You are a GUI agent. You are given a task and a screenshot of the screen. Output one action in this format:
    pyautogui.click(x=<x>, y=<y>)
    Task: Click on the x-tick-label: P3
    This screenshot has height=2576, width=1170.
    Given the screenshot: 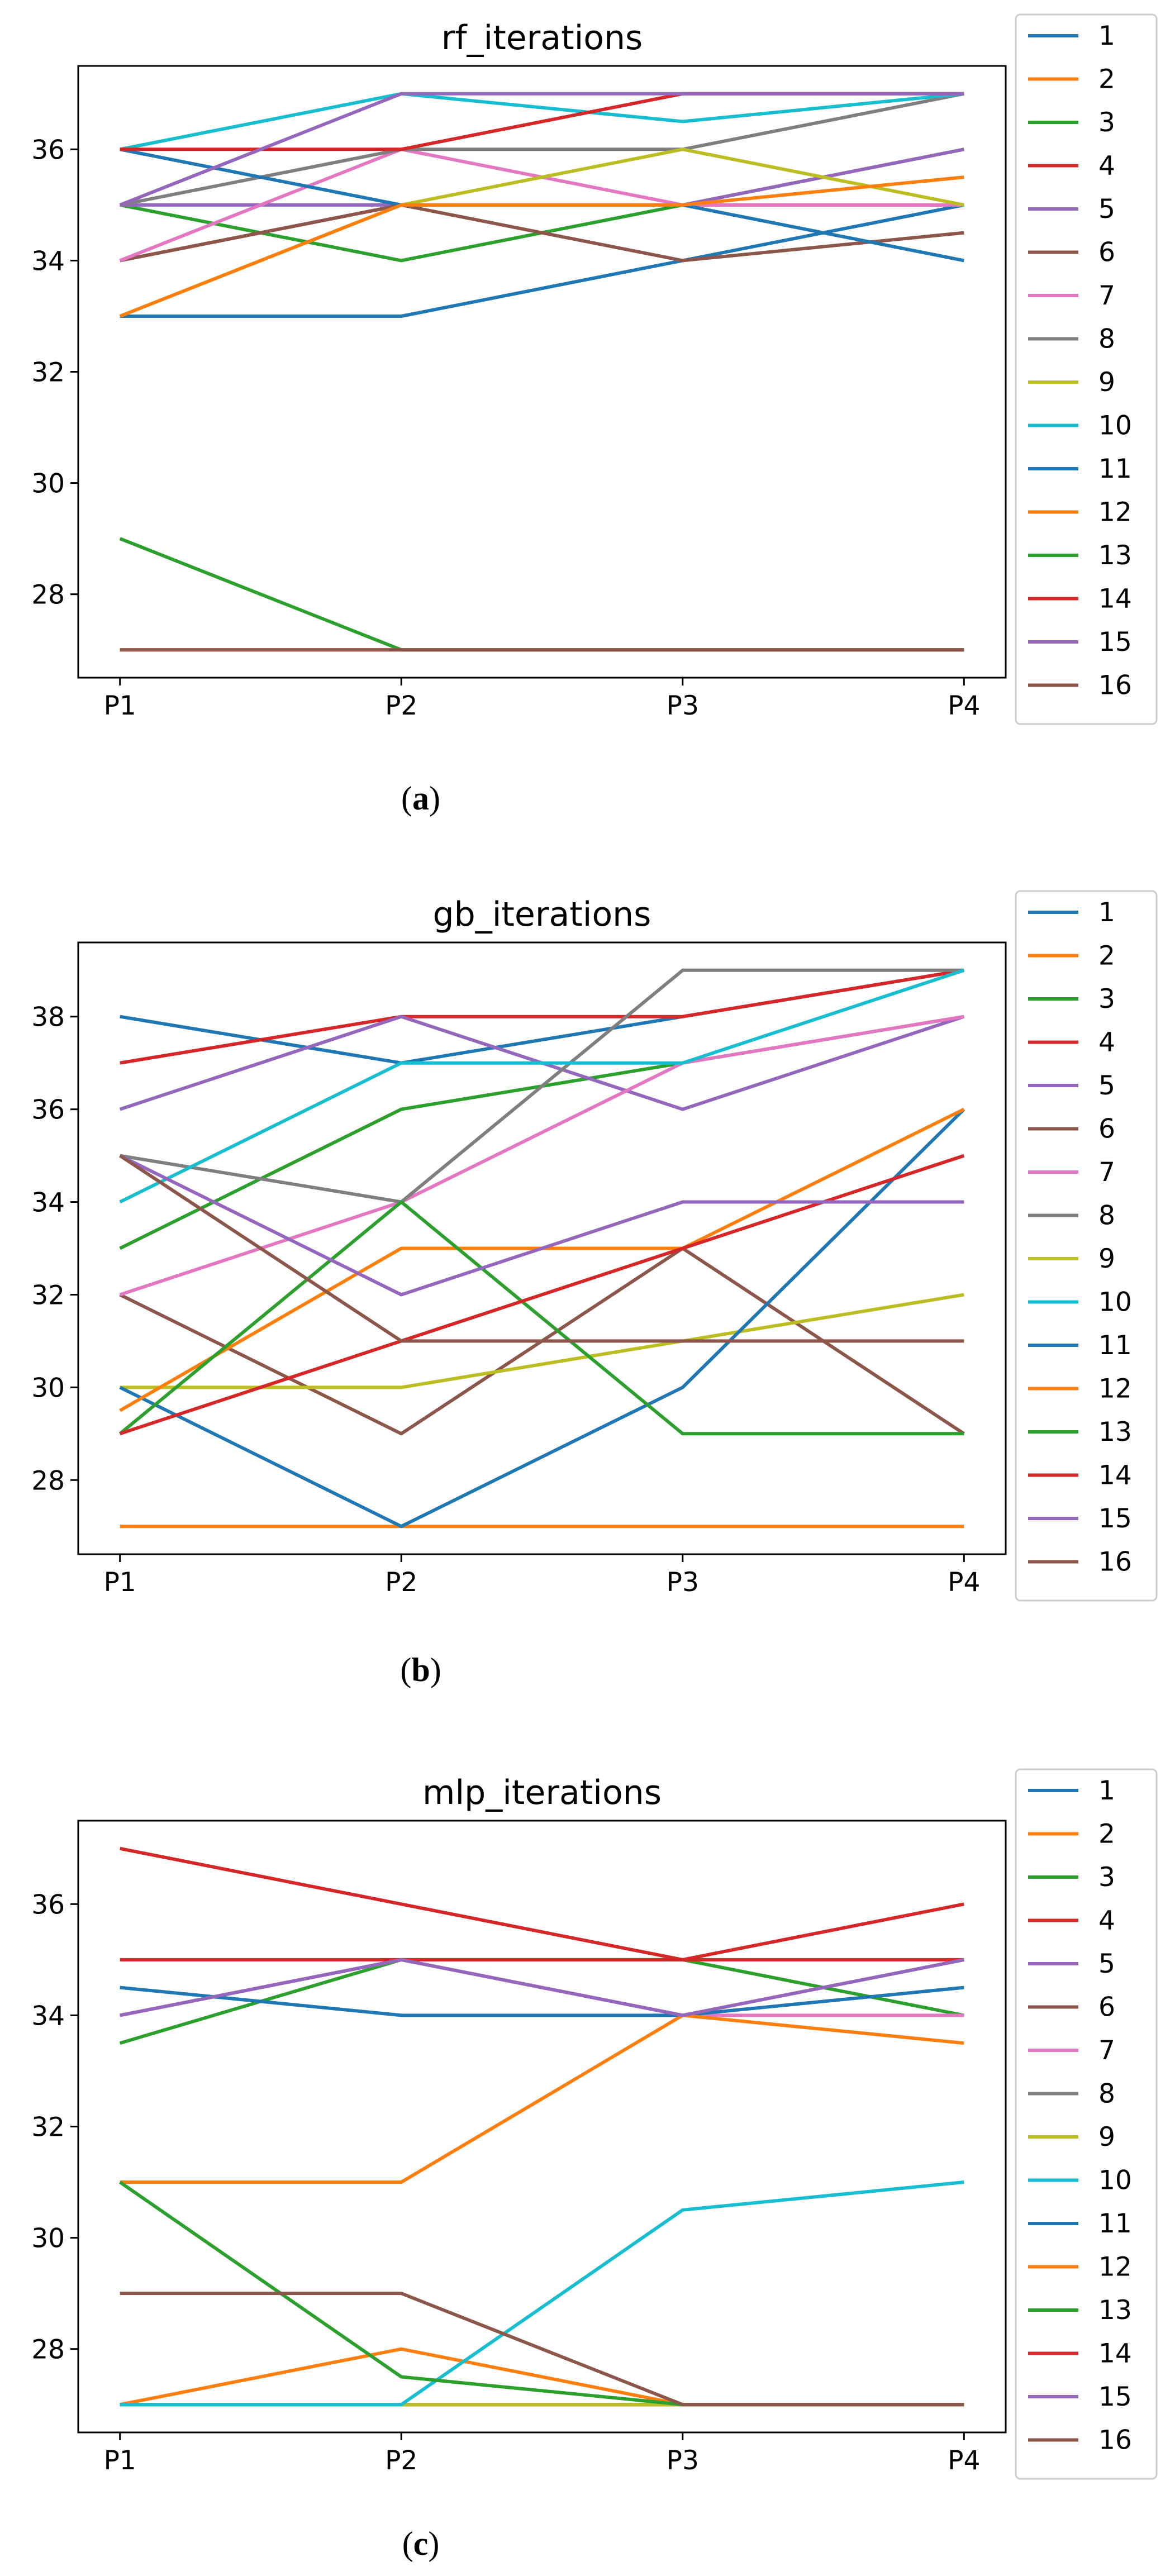 What is the action you would take?
    pyautogui.click(x=683, y=1582)
    